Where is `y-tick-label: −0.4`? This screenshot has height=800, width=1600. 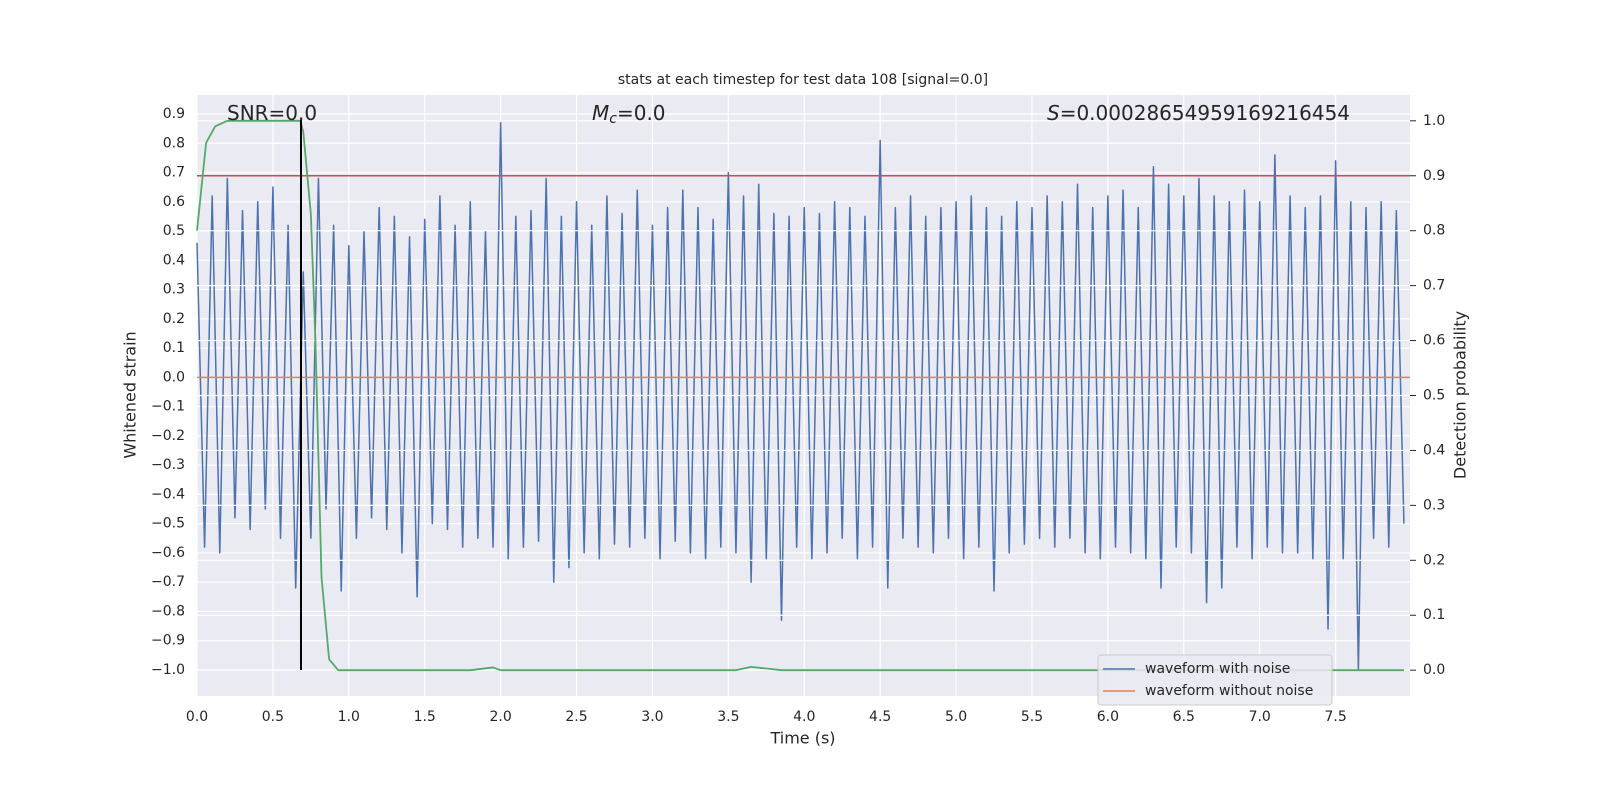 y-tick-label: −0.4 is located at coordinates (168, 494).